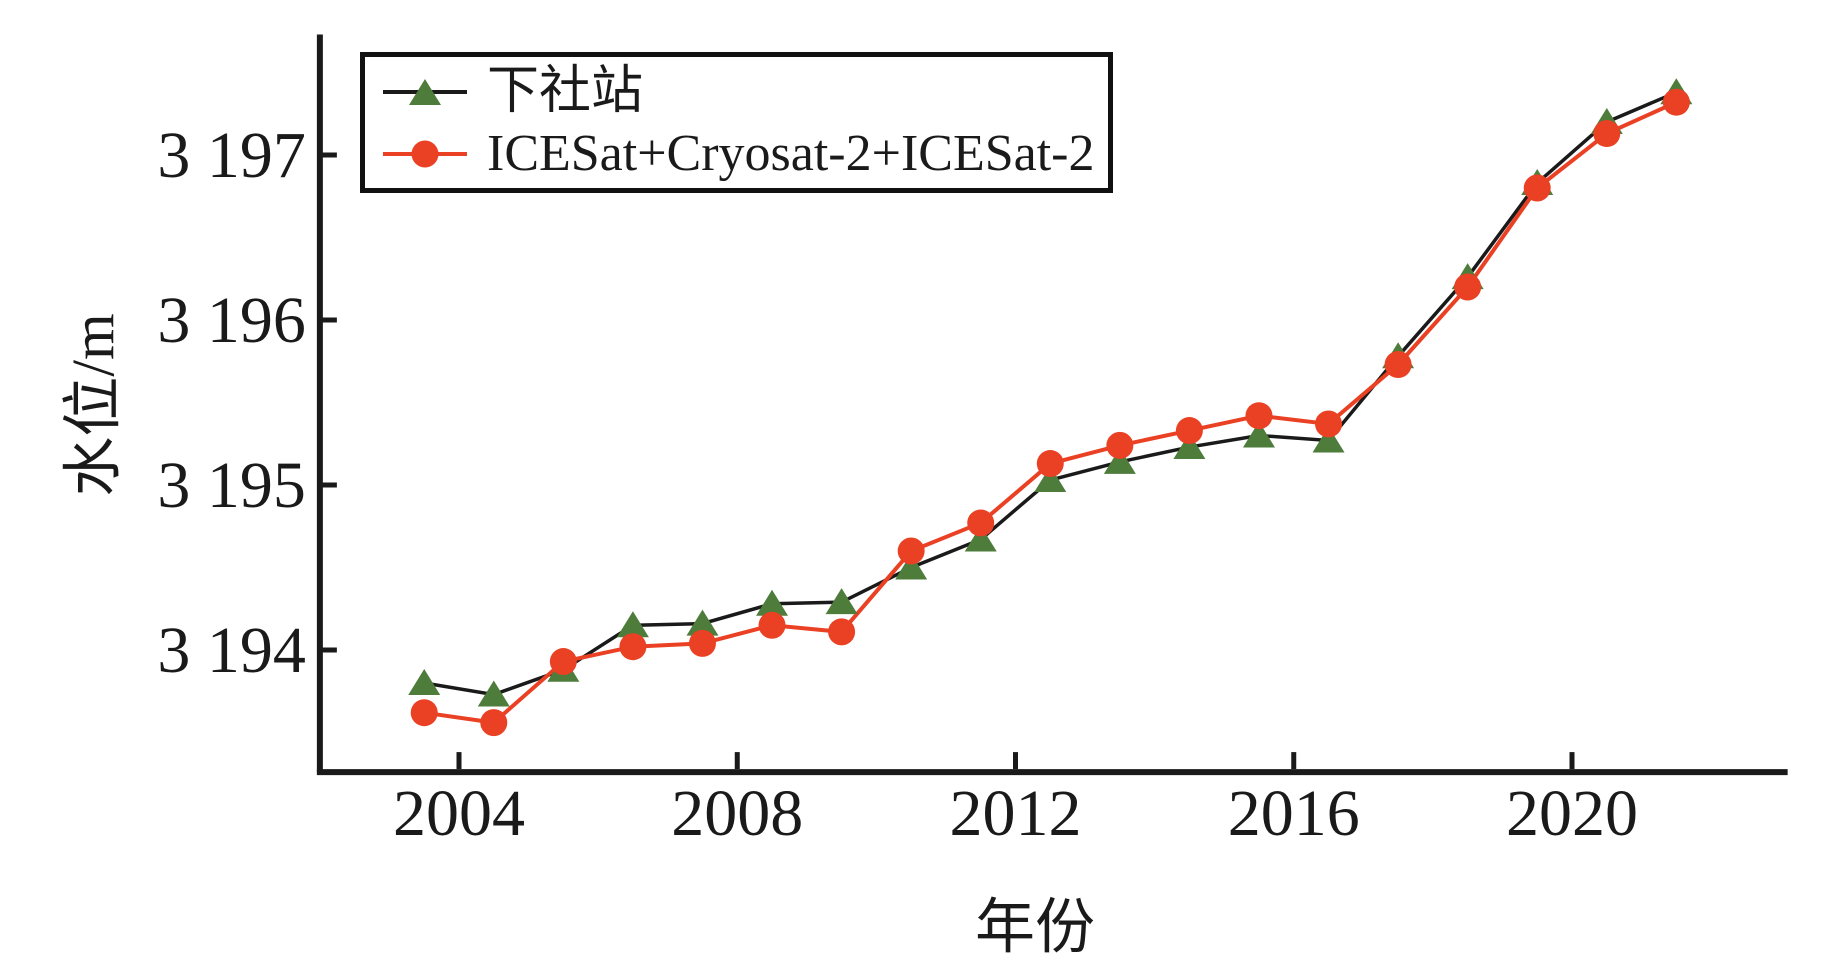  I want to click on legend-item-satellite: ICESat+Cryosat-2+ICESat-2, so click(744, 154).